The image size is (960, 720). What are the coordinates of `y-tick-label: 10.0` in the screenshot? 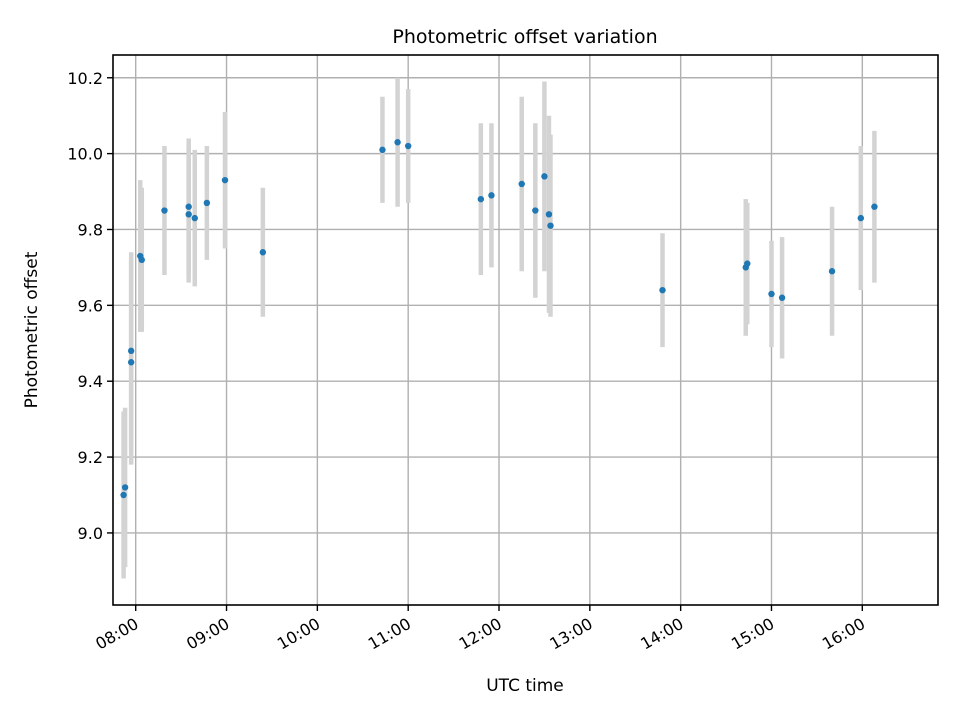 It's located at (85, 154).